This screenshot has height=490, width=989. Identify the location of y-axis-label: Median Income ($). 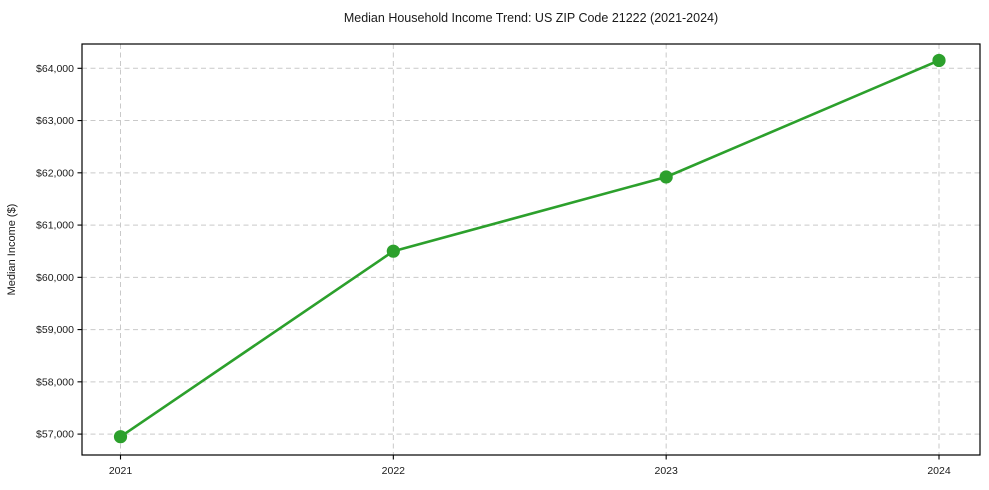
(12, 250).